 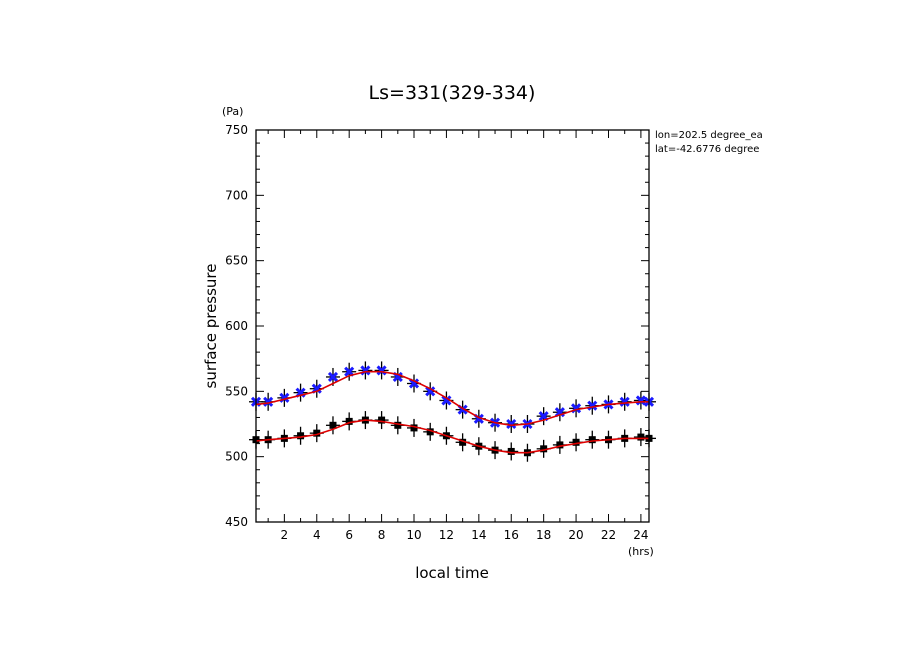 I want to click on y-axis-label: surface pressure, so click(x=211, y=326).